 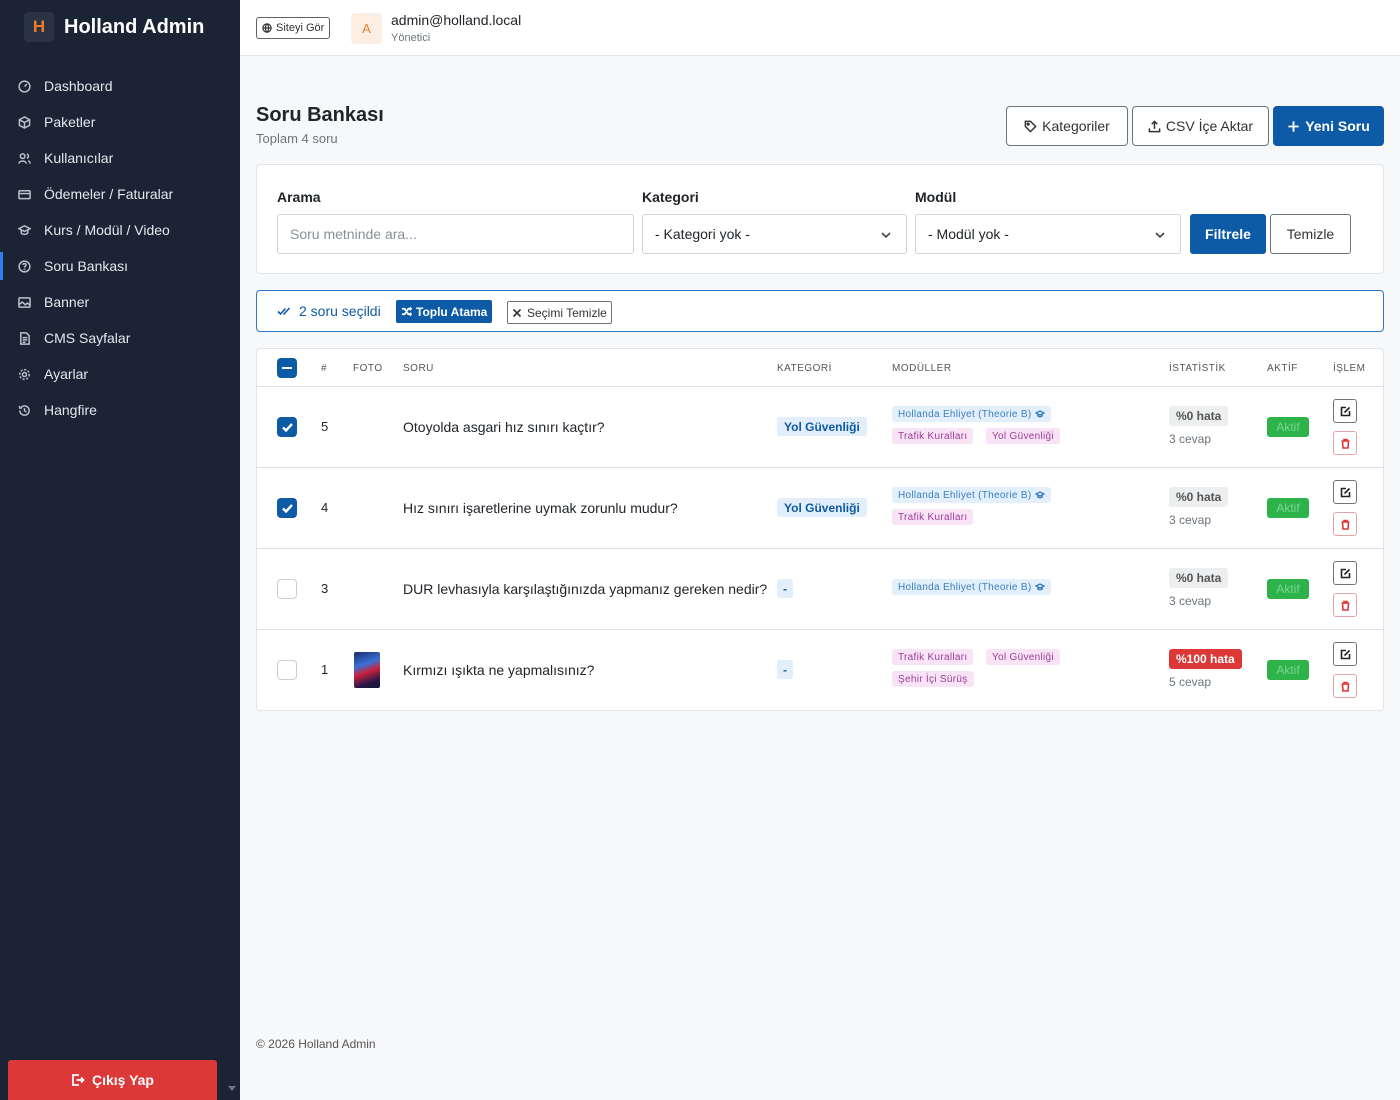 What do you see at coordinates (452, 311) in the screenshot?
I see `bulk-assign-label: Toplu Atama` at bounding box center [452, 311].